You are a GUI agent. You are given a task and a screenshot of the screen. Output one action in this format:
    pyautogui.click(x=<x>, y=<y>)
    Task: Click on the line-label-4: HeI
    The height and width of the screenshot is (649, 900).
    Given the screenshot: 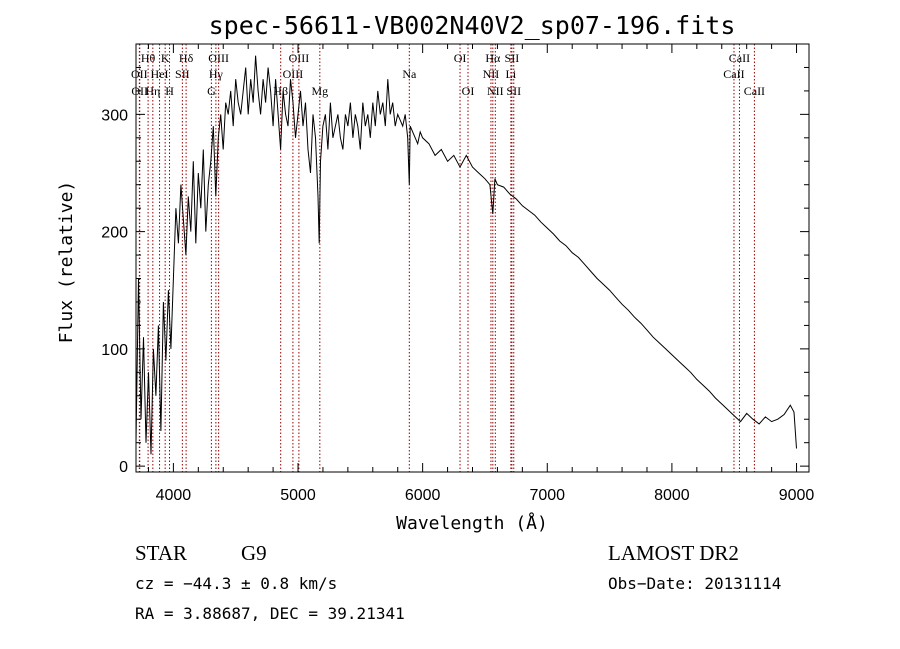 What is the action you would take?
    pyautogui.click(x=160, y=74)
    